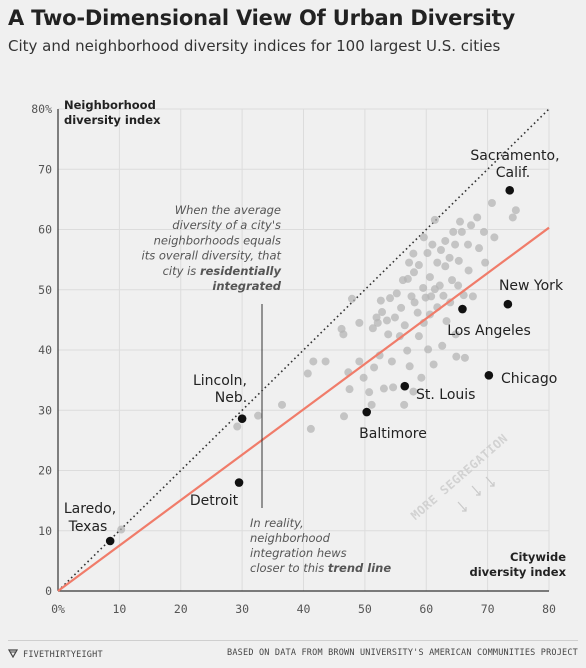 The height and width of the screenshot is (668, 586). What do you see at coordinates (63, 654) in the screenshot?
I see `brand-name: FIVETHIRTYEIGHT` at bounding box center [63, 654].